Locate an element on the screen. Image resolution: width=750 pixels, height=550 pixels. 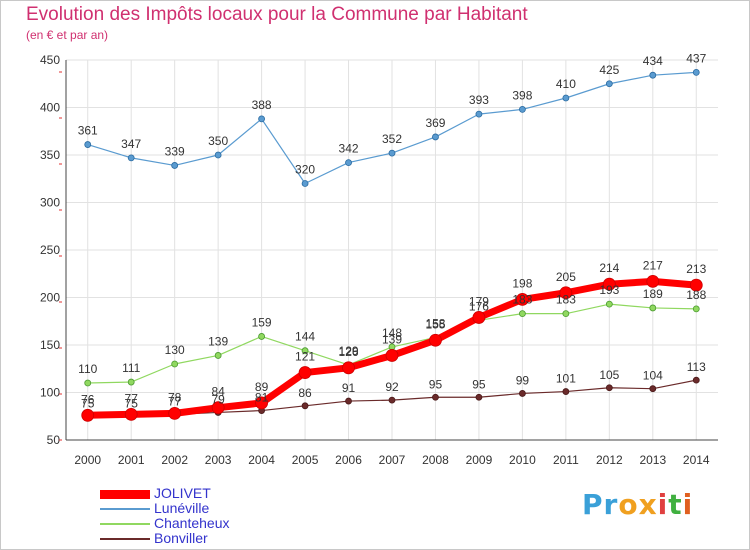
data-label: 410 is located at coordinates (566, 84).